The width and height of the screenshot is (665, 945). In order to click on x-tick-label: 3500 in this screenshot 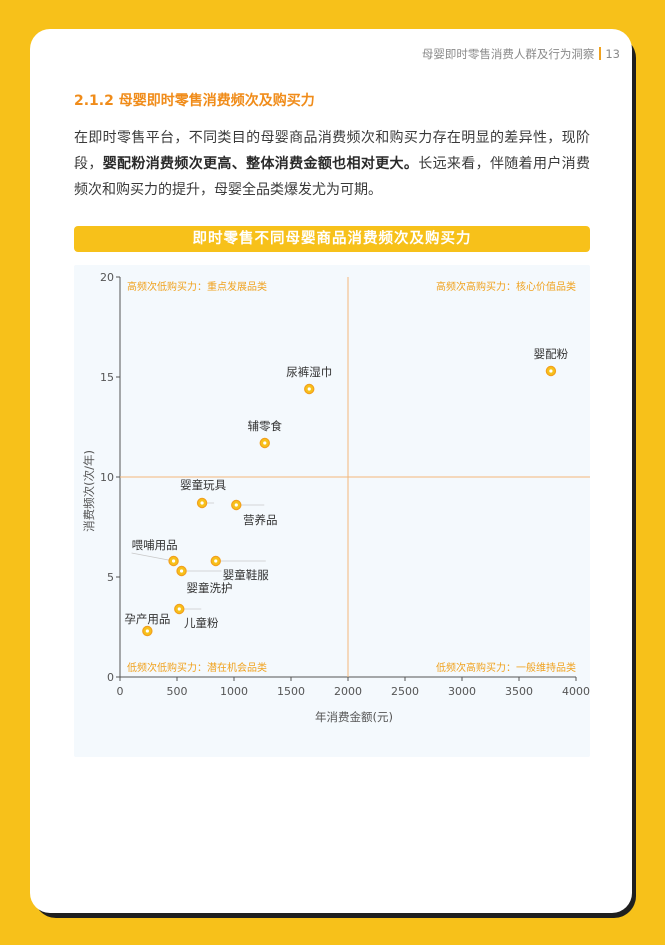, I will do `click(519, 691)`.